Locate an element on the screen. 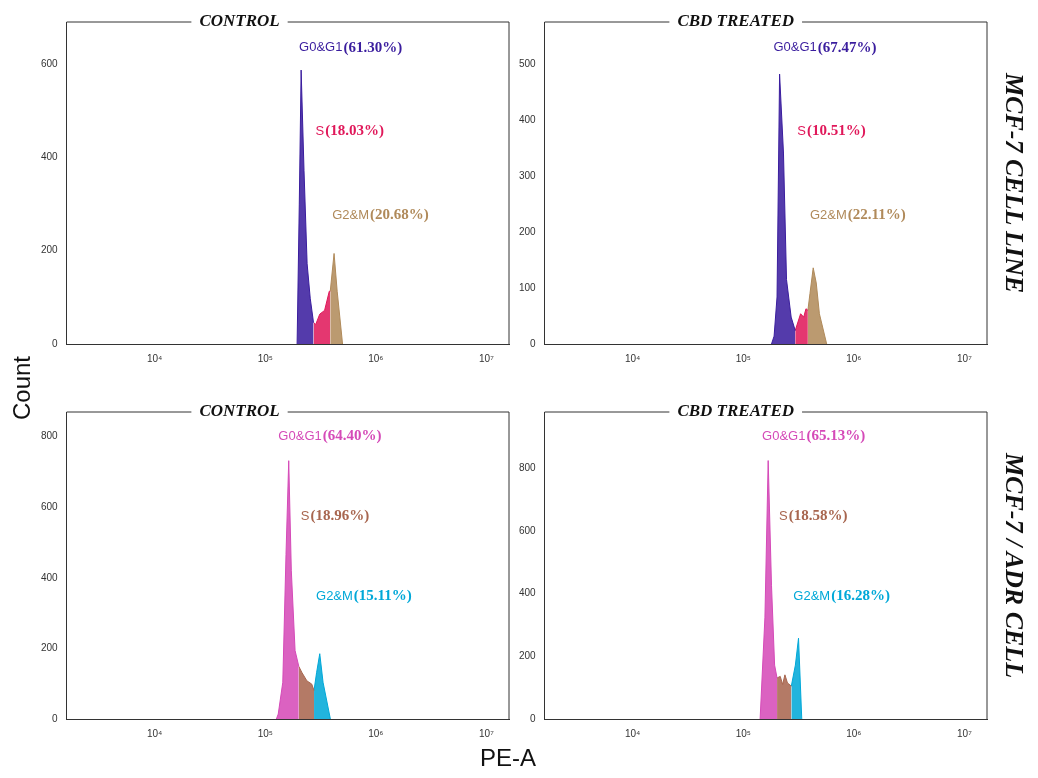 The image size is (1038, 778). annotation: (64.40%) is located at coordinates (352, 436).